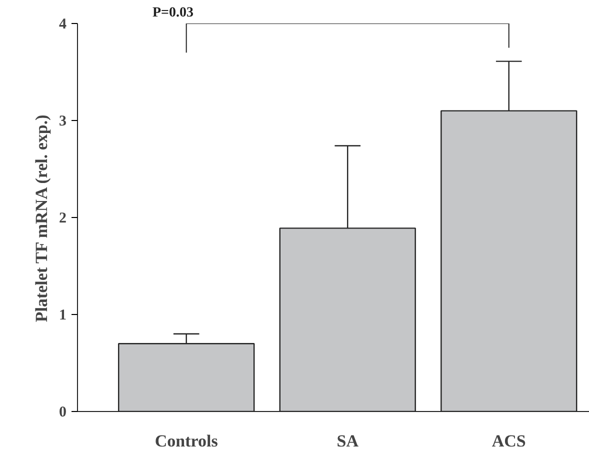 Image resolution: width=589 pixels, height=453 pixels. What do you see at coordinates (348, 441) in the screenshot?
I see `x-tick-label: SA` at bounding box center [348, 441].